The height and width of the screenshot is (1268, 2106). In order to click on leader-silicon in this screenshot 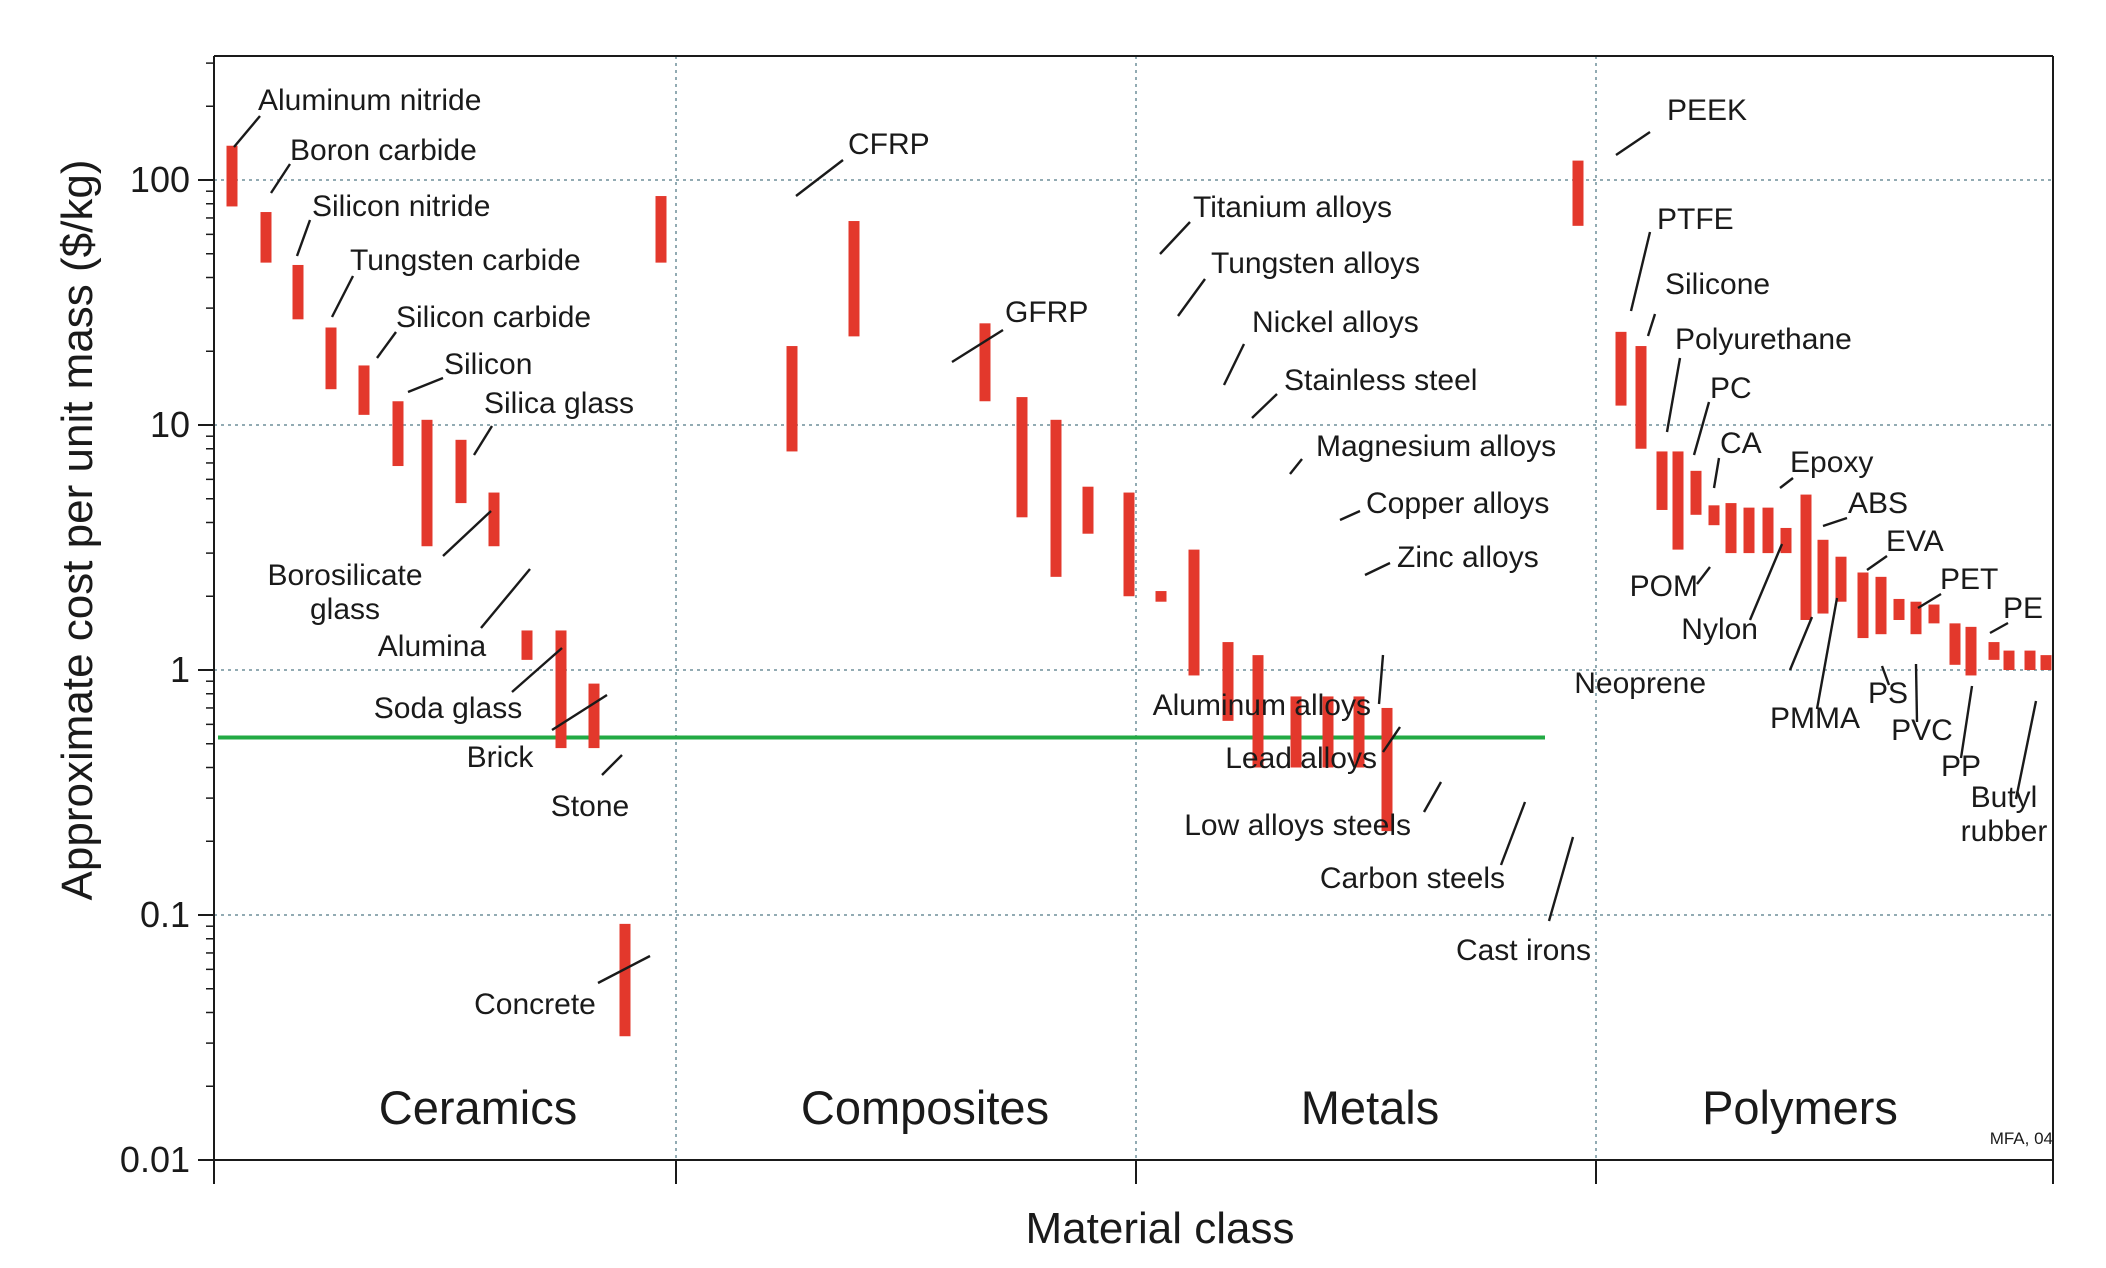, I will do `click(425, 385)`.